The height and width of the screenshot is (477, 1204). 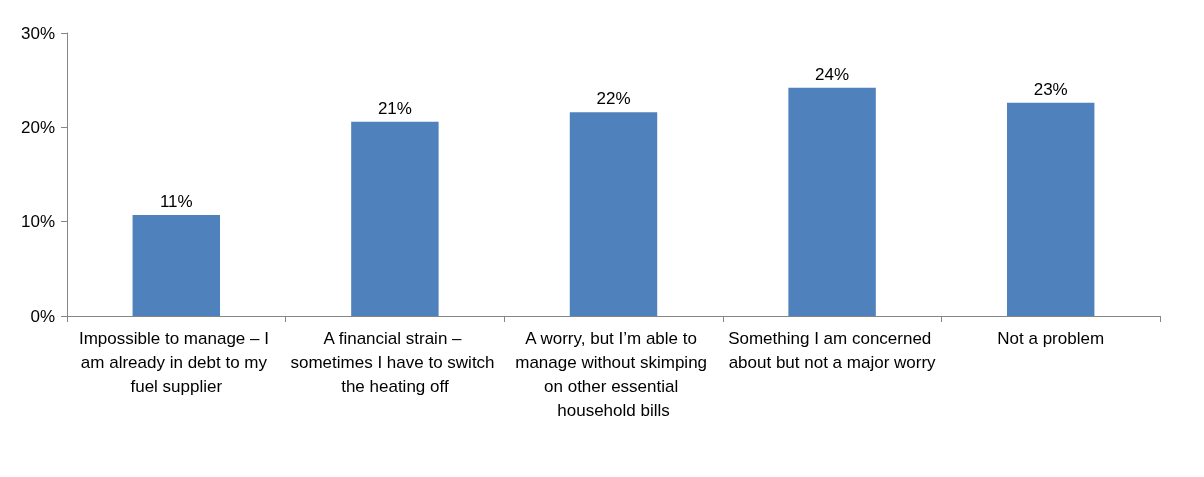 What do you see at coordinates (42, 316) in the screenshot?
I see `y-tick-label: 0%` at bounding box center [42, 316].